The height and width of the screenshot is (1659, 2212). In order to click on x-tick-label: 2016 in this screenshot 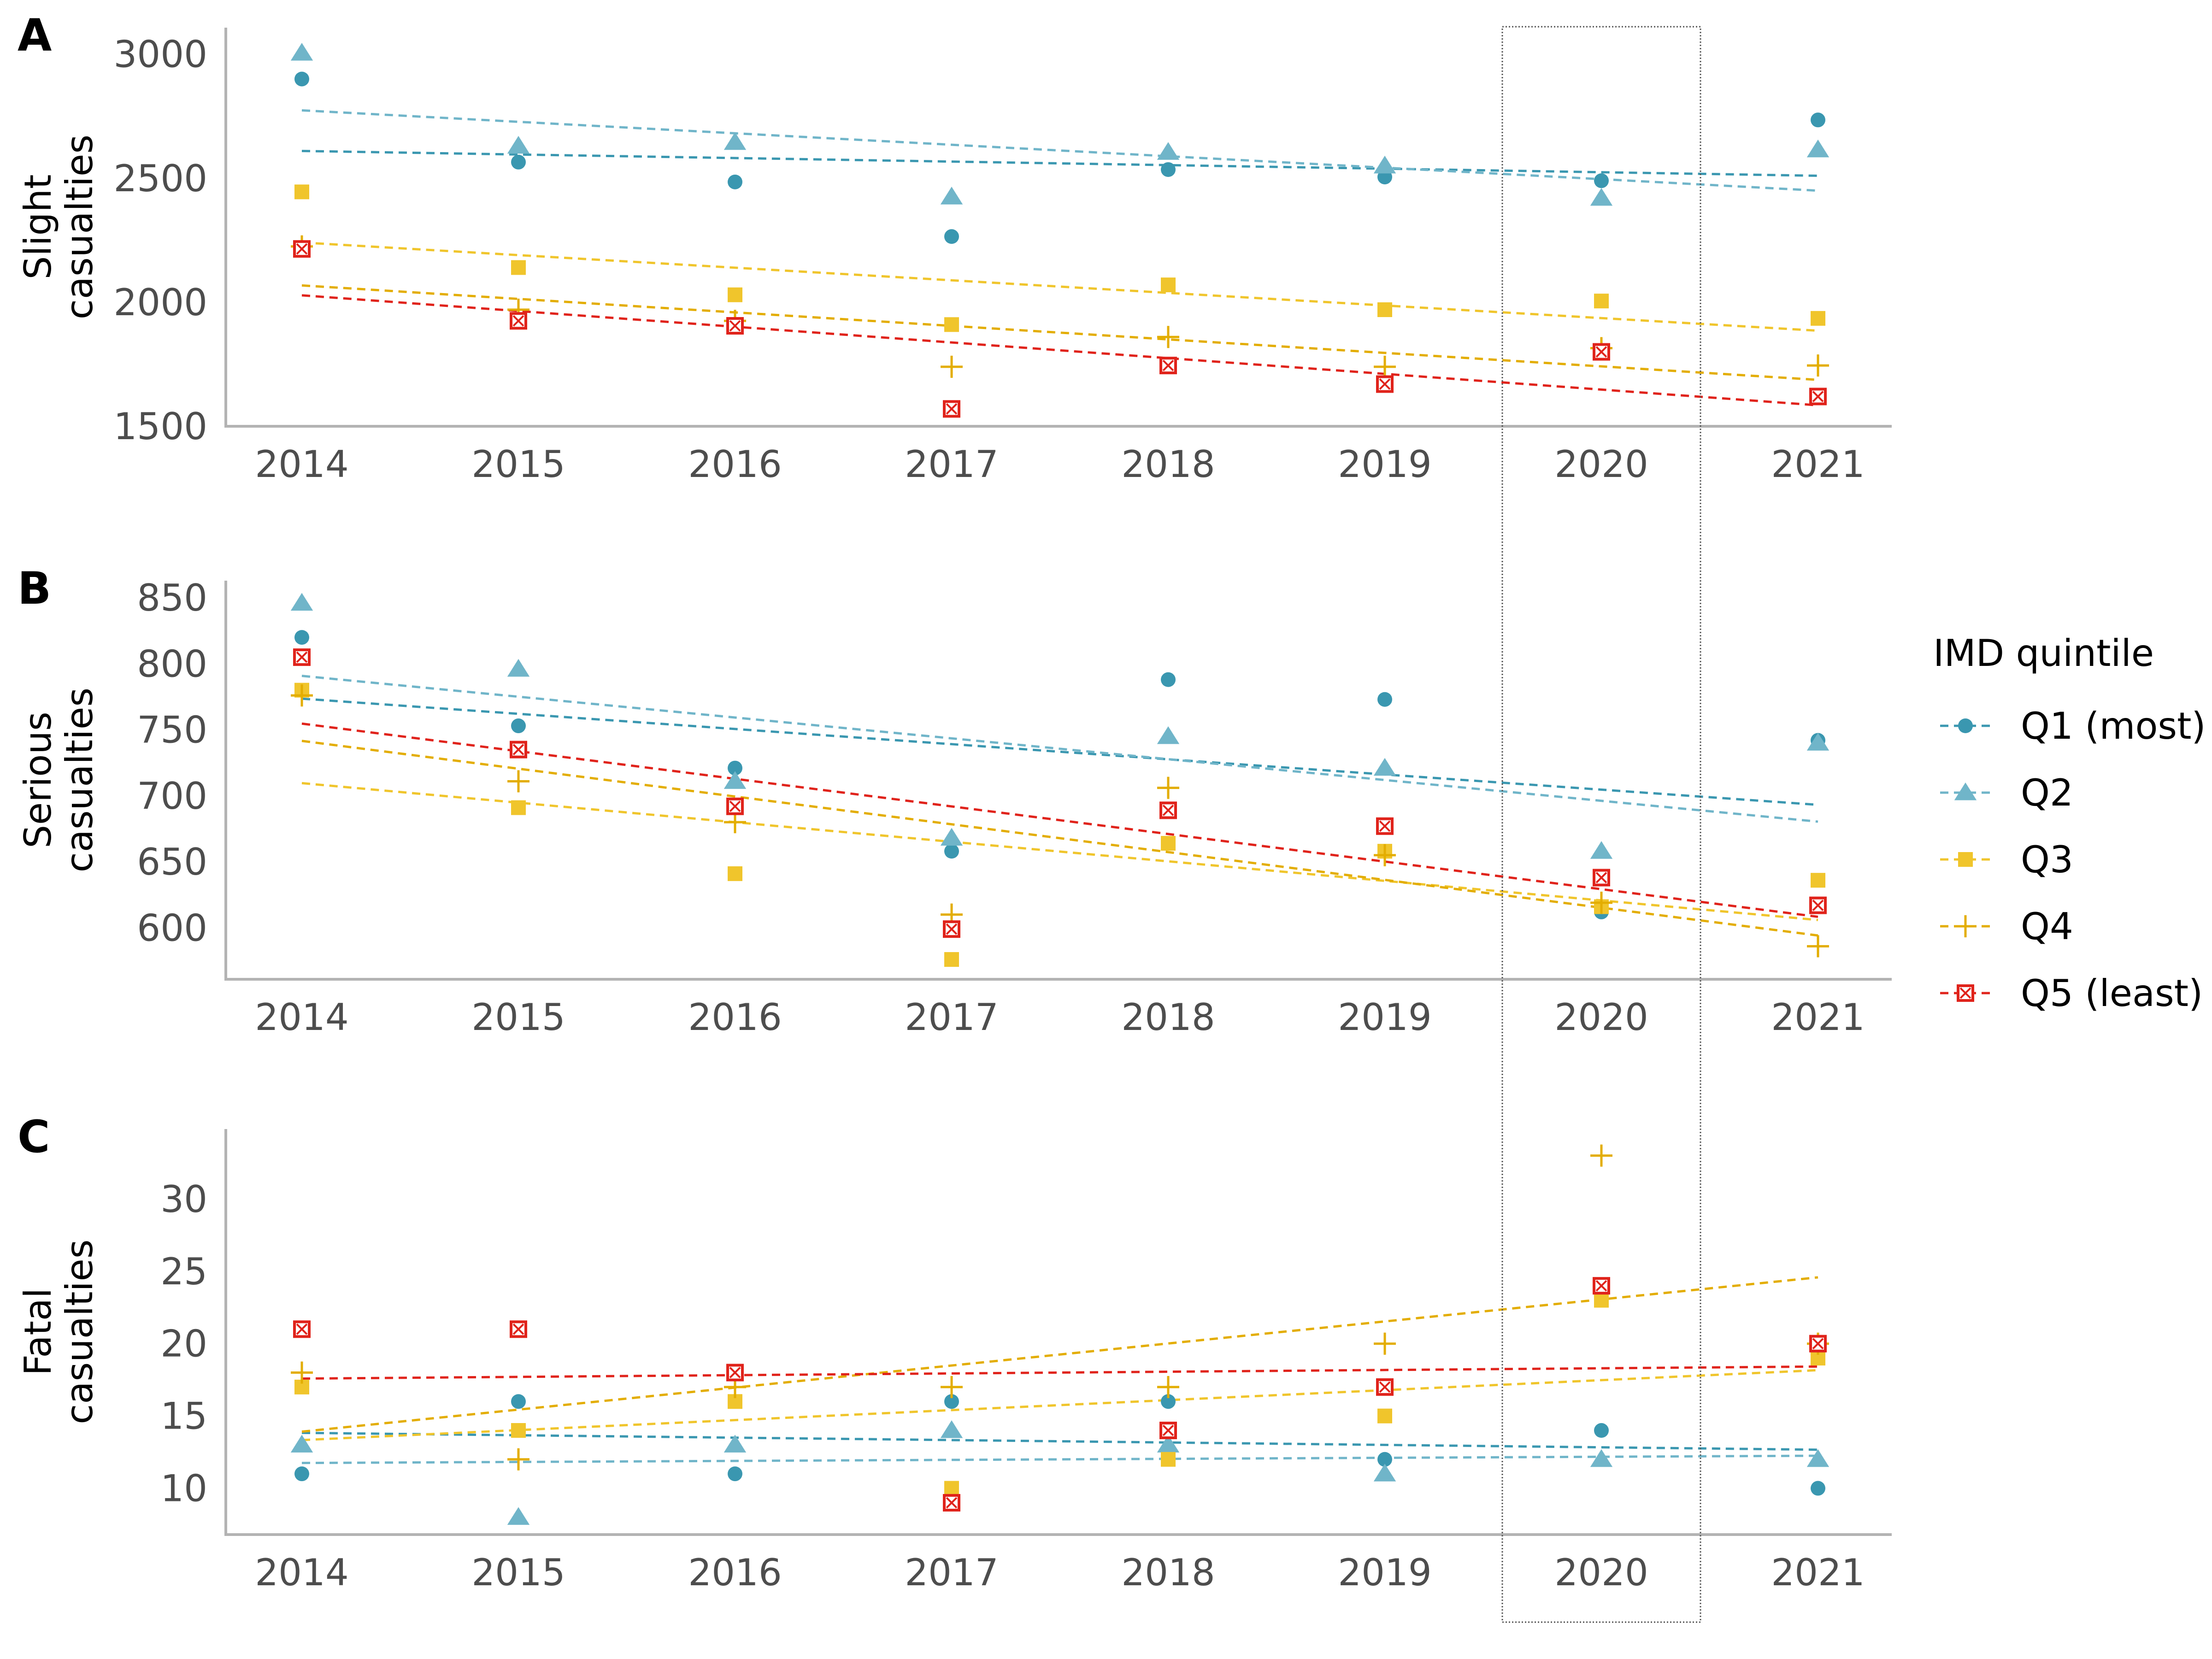, I will do `click(735, 464)`.